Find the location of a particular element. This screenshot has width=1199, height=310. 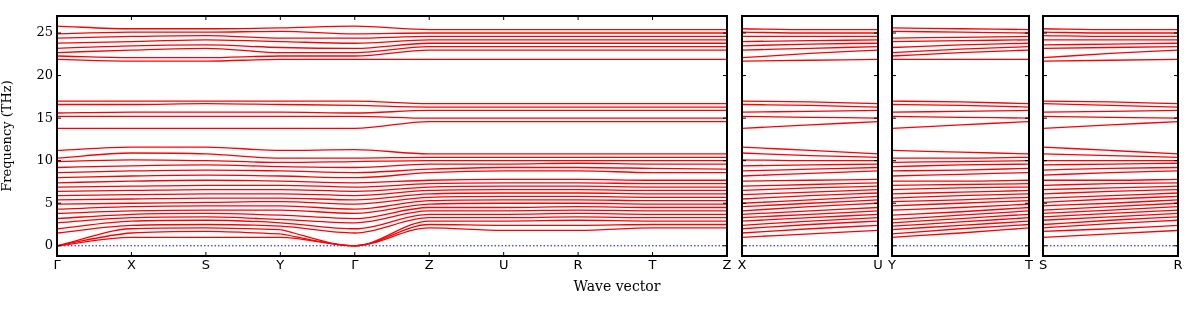

x-axis-title: Wave vector is located at coordinates (617, 286).